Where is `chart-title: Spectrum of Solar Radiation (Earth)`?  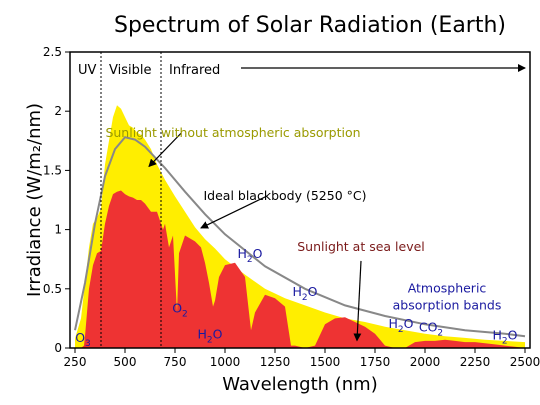 chart-title: Spectrum of Solar Radiation (Earth) is located at coordinates (310, 25).